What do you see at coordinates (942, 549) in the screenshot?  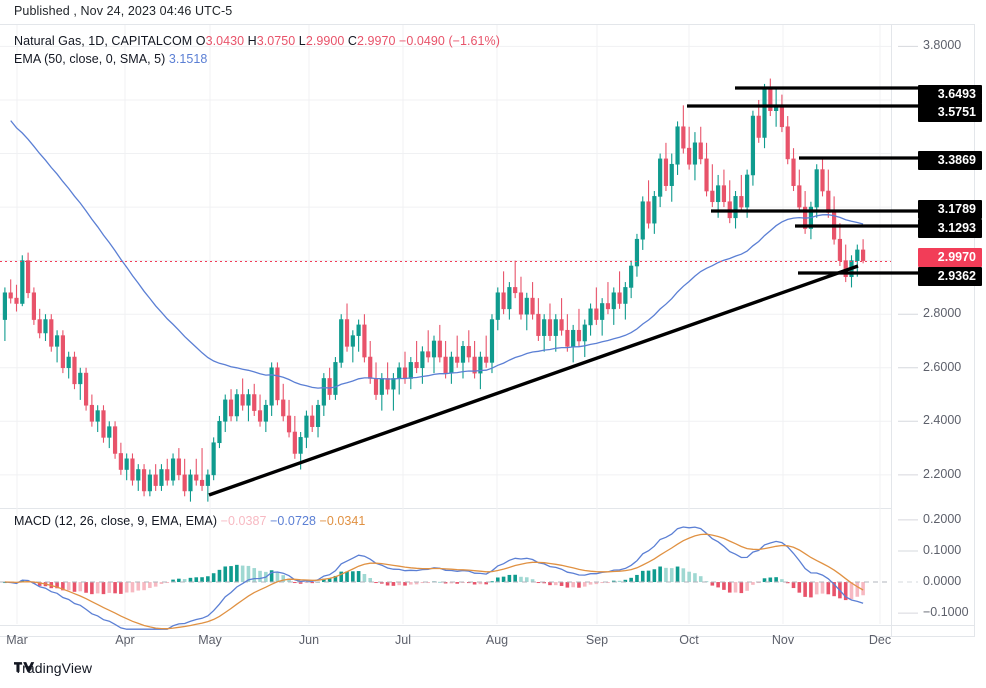 I see `macd-tick-0.1000: 0.1000` at bounding box center [942, 549].